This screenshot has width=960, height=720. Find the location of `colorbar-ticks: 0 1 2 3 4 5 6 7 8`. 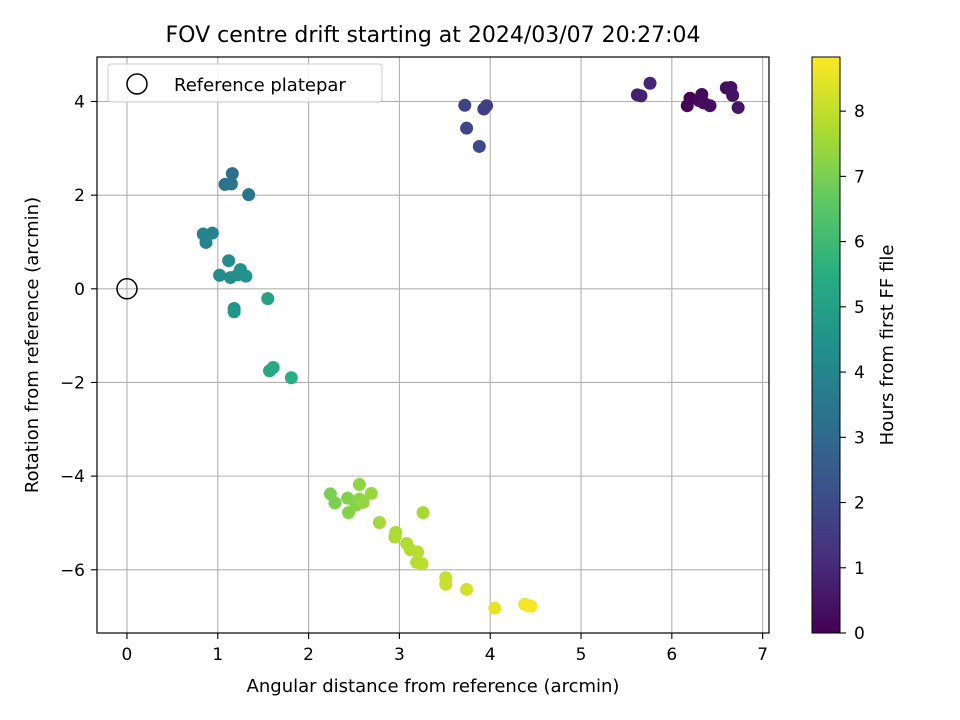

colorbar-ticks: 0 1 2 3 4 5 6 7 8 is located at coordinates (852, 373).